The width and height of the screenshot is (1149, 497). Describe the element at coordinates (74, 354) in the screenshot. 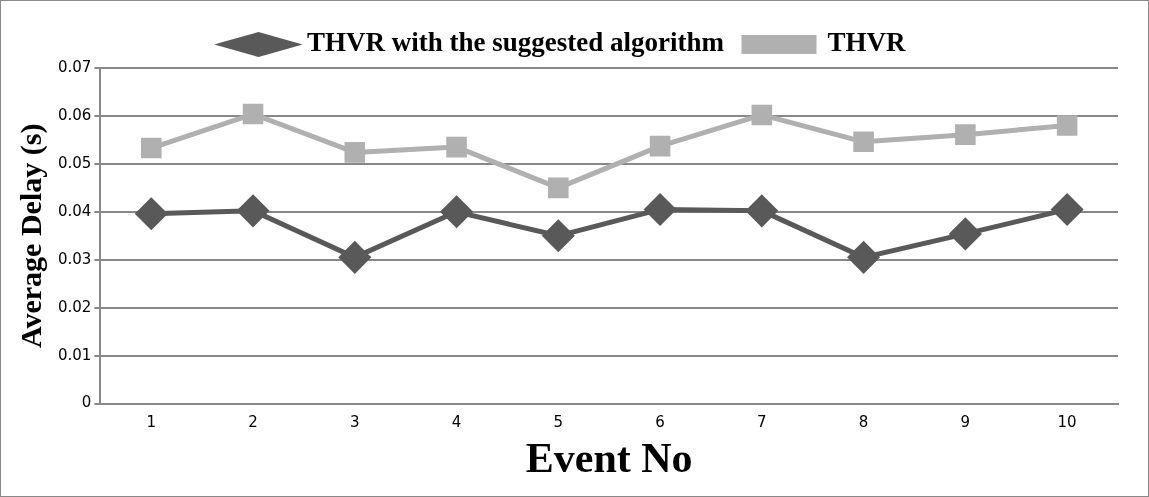

I see `y-tick-label: 0.01` at that location.